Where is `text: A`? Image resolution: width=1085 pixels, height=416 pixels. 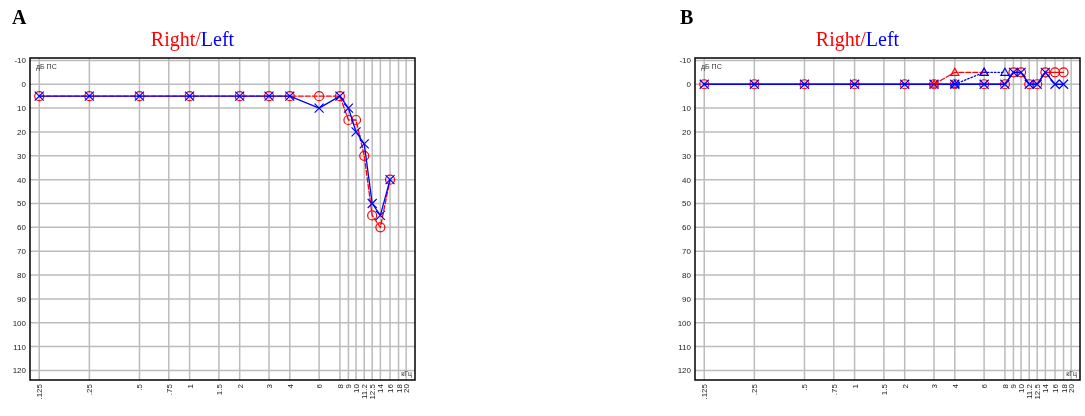
text: A is located at coordinates (19, 17).